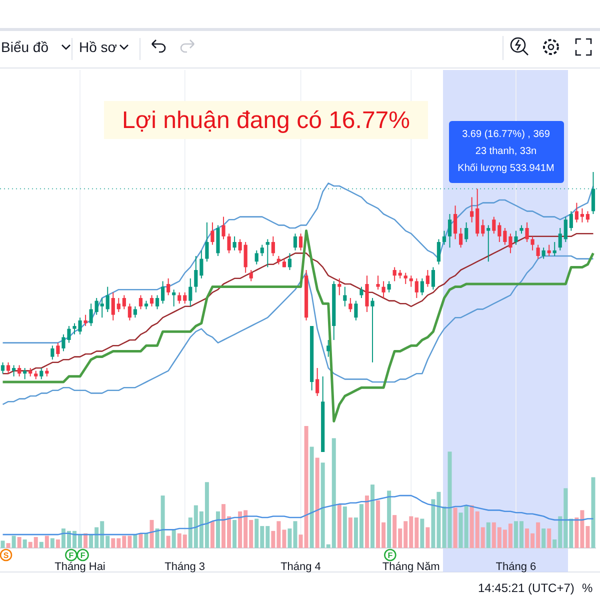 The height and width of the screenshot is (600, 600). Describe the element at coordinates (185, 567) in the screenshot. I see `x-tick-label: Tháng 3` at that location.